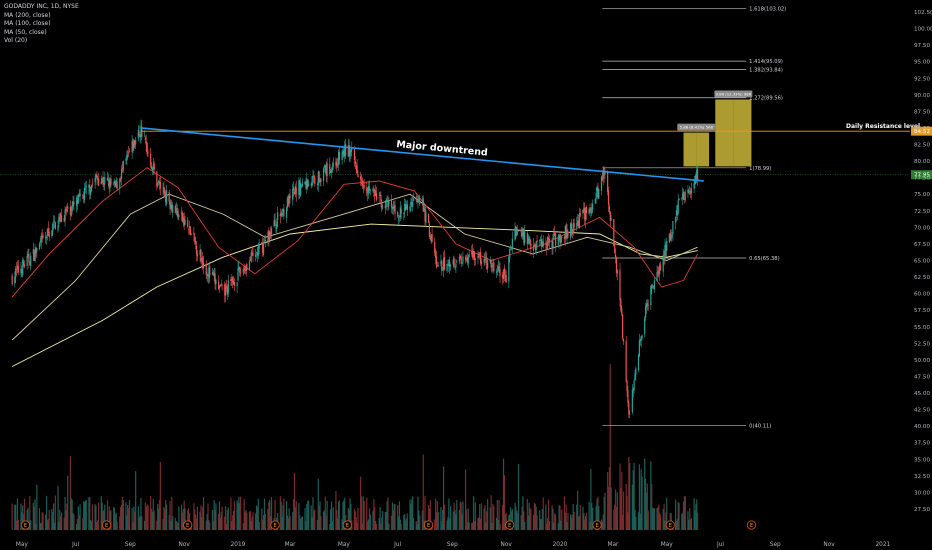  I want to click on legend-ma100: MA (100, close), so click(27, 24).